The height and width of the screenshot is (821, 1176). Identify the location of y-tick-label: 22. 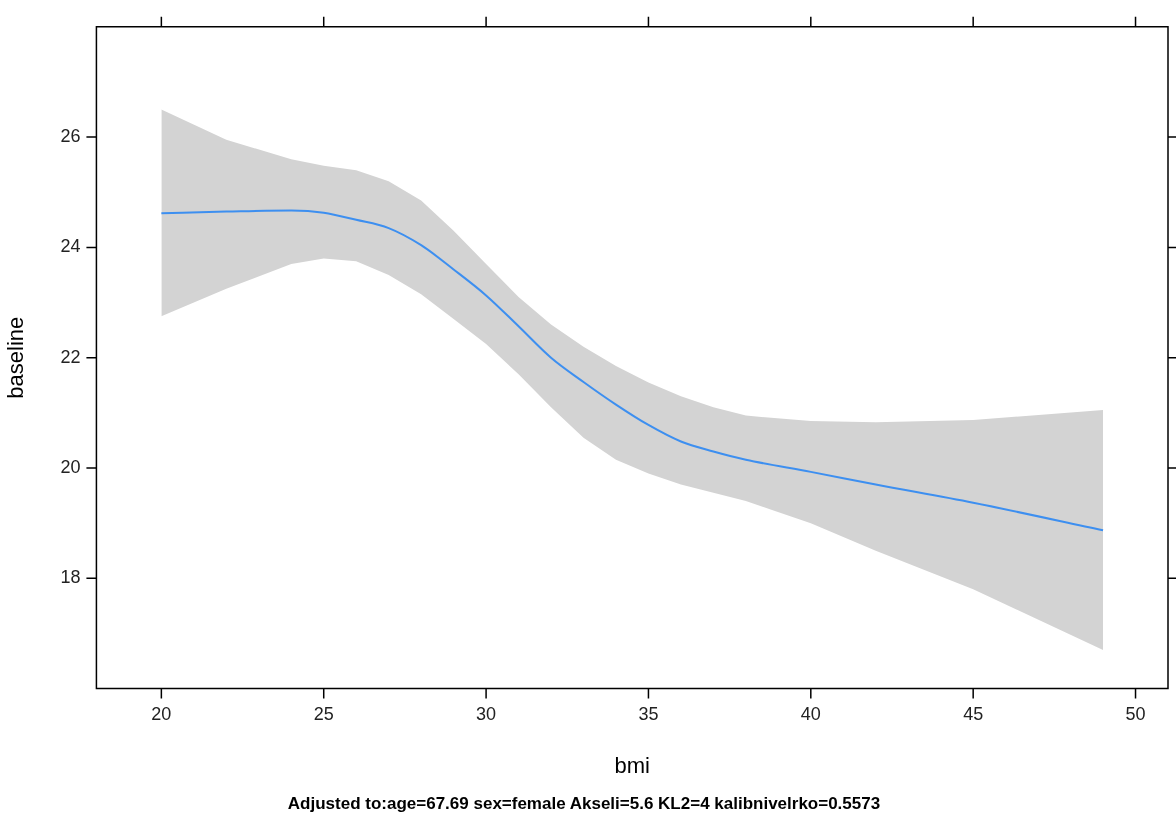
(70, 356).